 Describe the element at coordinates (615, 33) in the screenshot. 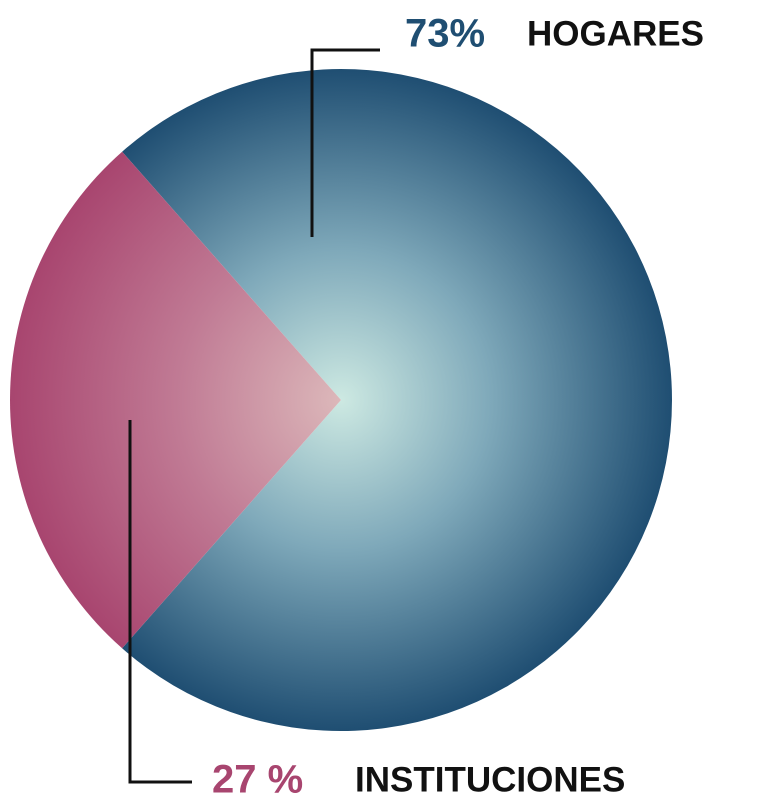

I see `legend-label: HOGARES` at that location.